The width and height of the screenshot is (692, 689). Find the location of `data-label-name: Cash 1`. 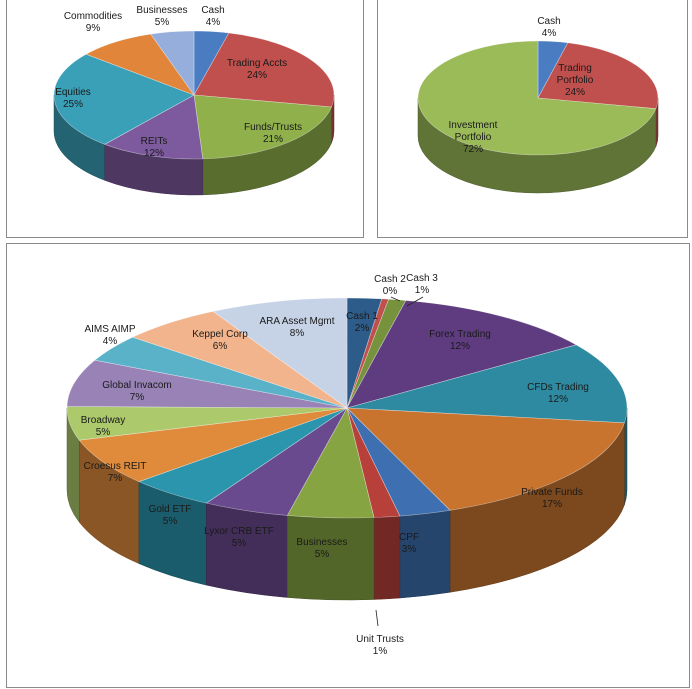

data-label-name: Cash 1 is located at coordinates (362, 316).